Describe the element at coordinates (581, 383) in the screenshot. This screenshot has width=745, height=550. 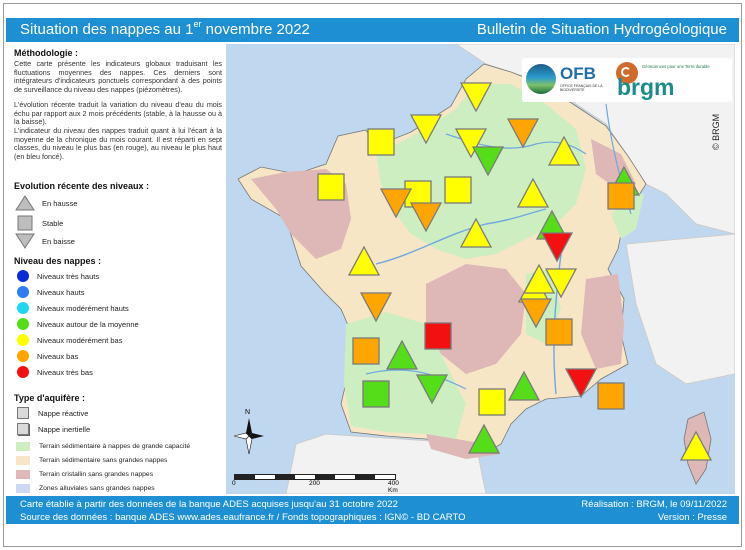
I see `marker-provence-e` at that location.